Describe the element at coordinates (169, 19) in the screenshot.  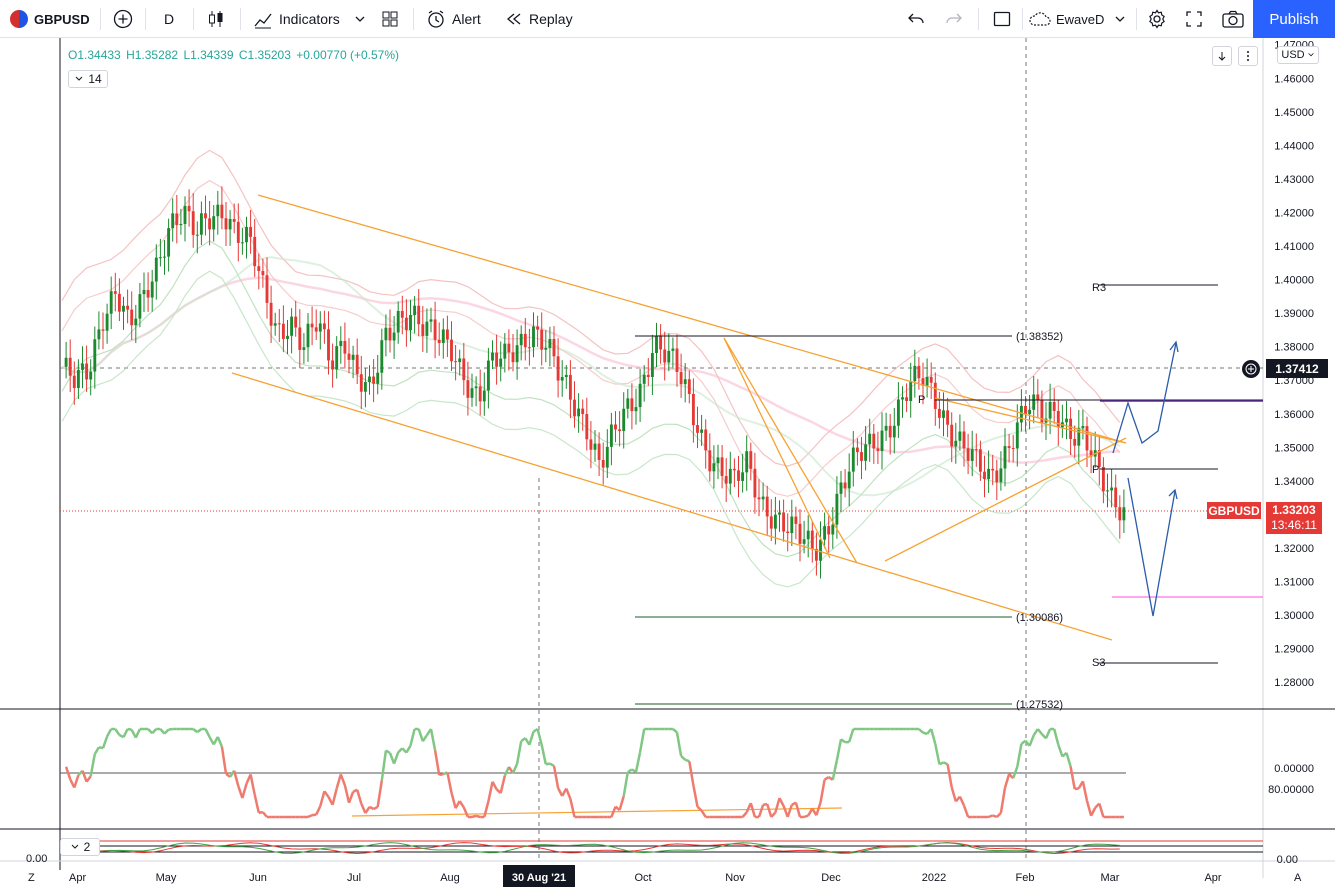
I see `interval-button: D` at that location.